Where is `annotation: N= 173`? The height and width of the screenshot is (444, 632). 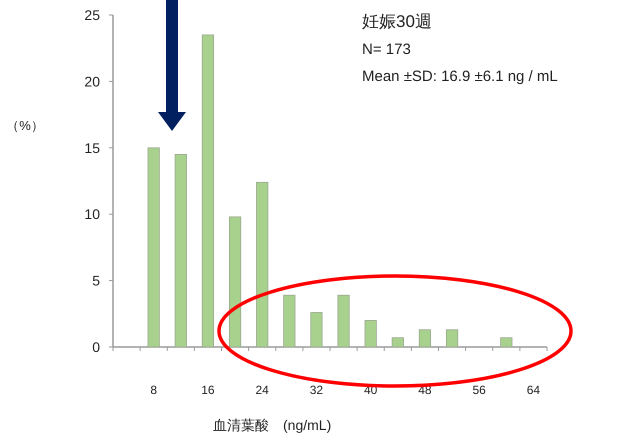
annotation: N= 173 is located at coordinates (386, 49).